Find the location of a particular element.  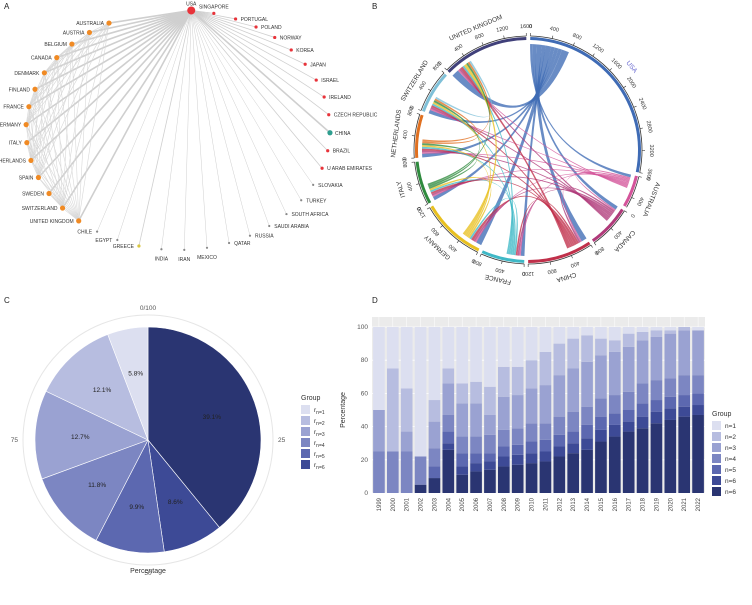

network-node-label: FINLAND is located at coordinates (20, 90).